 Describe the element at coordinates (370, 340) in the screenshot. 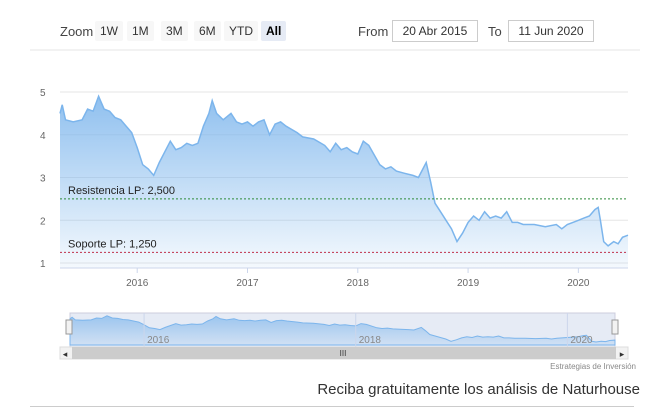

I see `navigator-tick-label: 2018` at that location.